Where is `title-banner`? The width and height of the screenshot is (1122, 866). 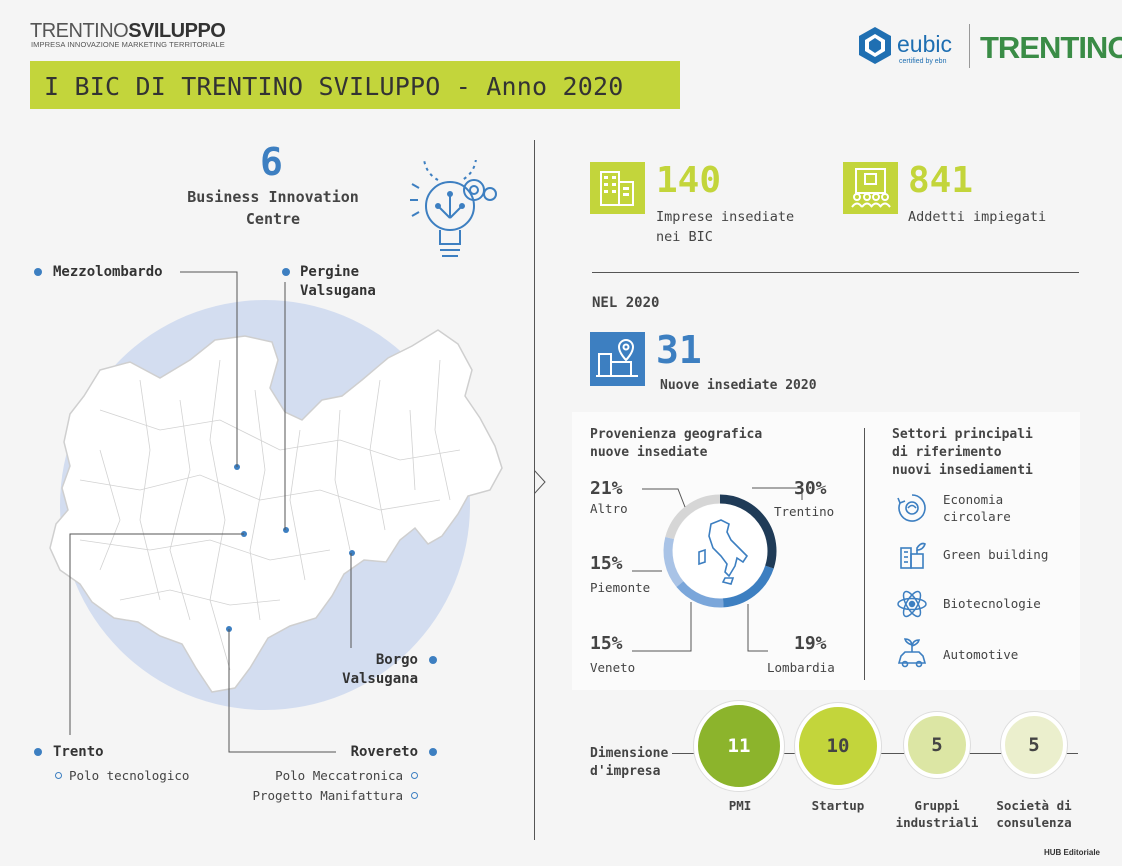
title-banner is located at coordinates (355, 85).